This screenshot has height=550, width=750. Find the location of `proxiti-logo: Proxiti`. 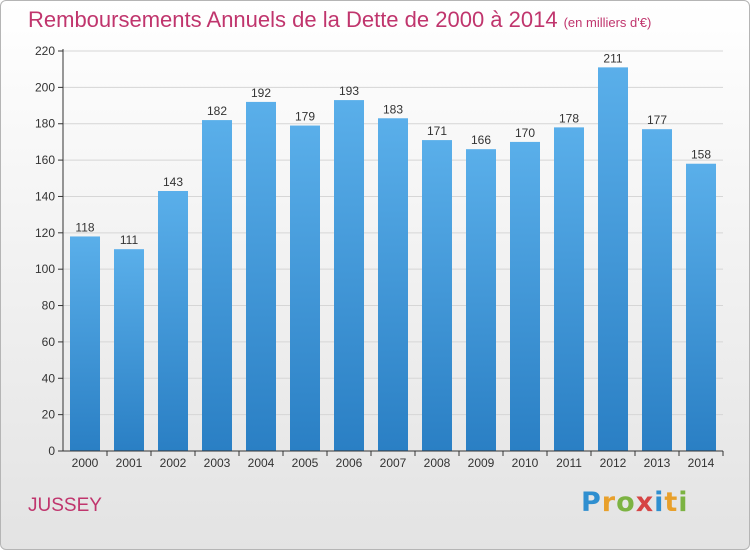

proxiti-logo: Proxiti is located at coordinates (635, 502).